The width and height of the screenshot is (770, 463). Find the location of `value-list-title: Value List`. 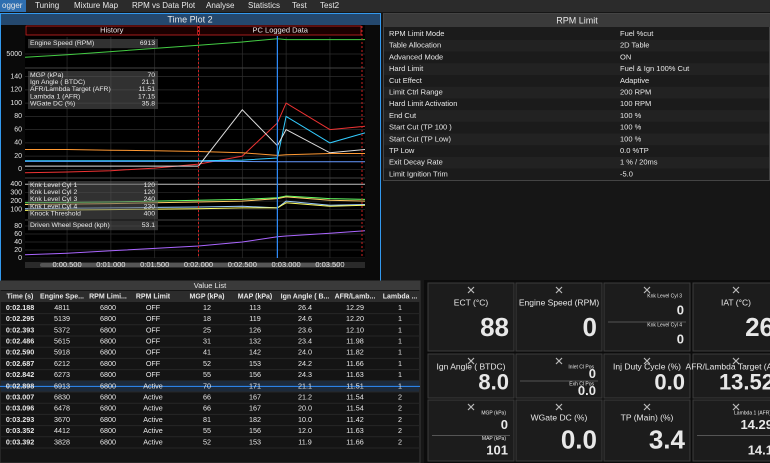

value-list-title: Value List is located at coordinates (210, 285).